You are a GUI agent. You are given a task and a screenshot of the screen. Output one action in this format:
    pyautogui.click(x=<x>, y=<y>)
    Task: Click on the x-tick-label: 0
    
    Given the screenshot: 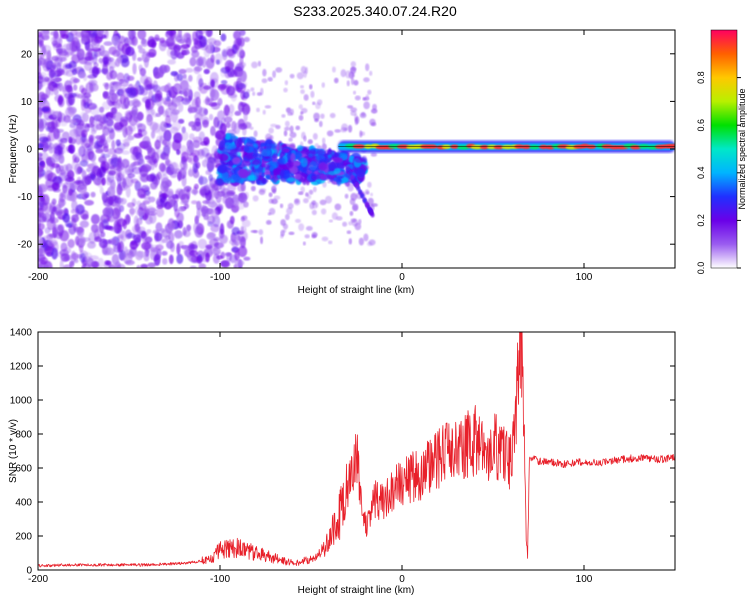 What is the action you would take?
    pyautogui.click(x=402, y=579)
    